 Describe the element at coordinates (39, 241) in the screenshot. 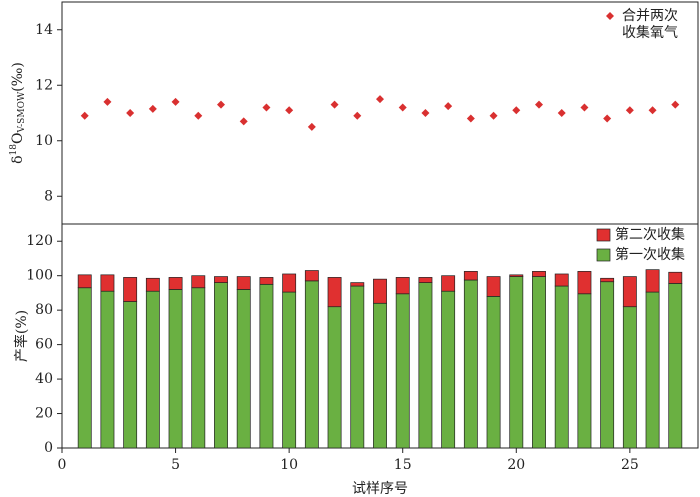

I see `y-tick-label: 120` at that location.